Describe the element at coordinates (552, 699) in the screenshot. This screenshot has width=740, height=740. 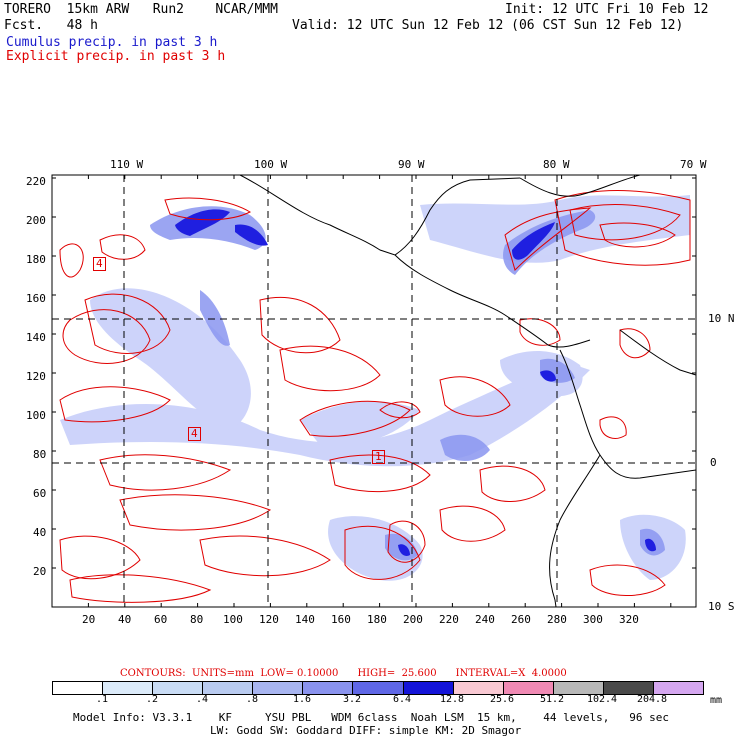
I see `colorbar-value-label: 51.2` at that location.